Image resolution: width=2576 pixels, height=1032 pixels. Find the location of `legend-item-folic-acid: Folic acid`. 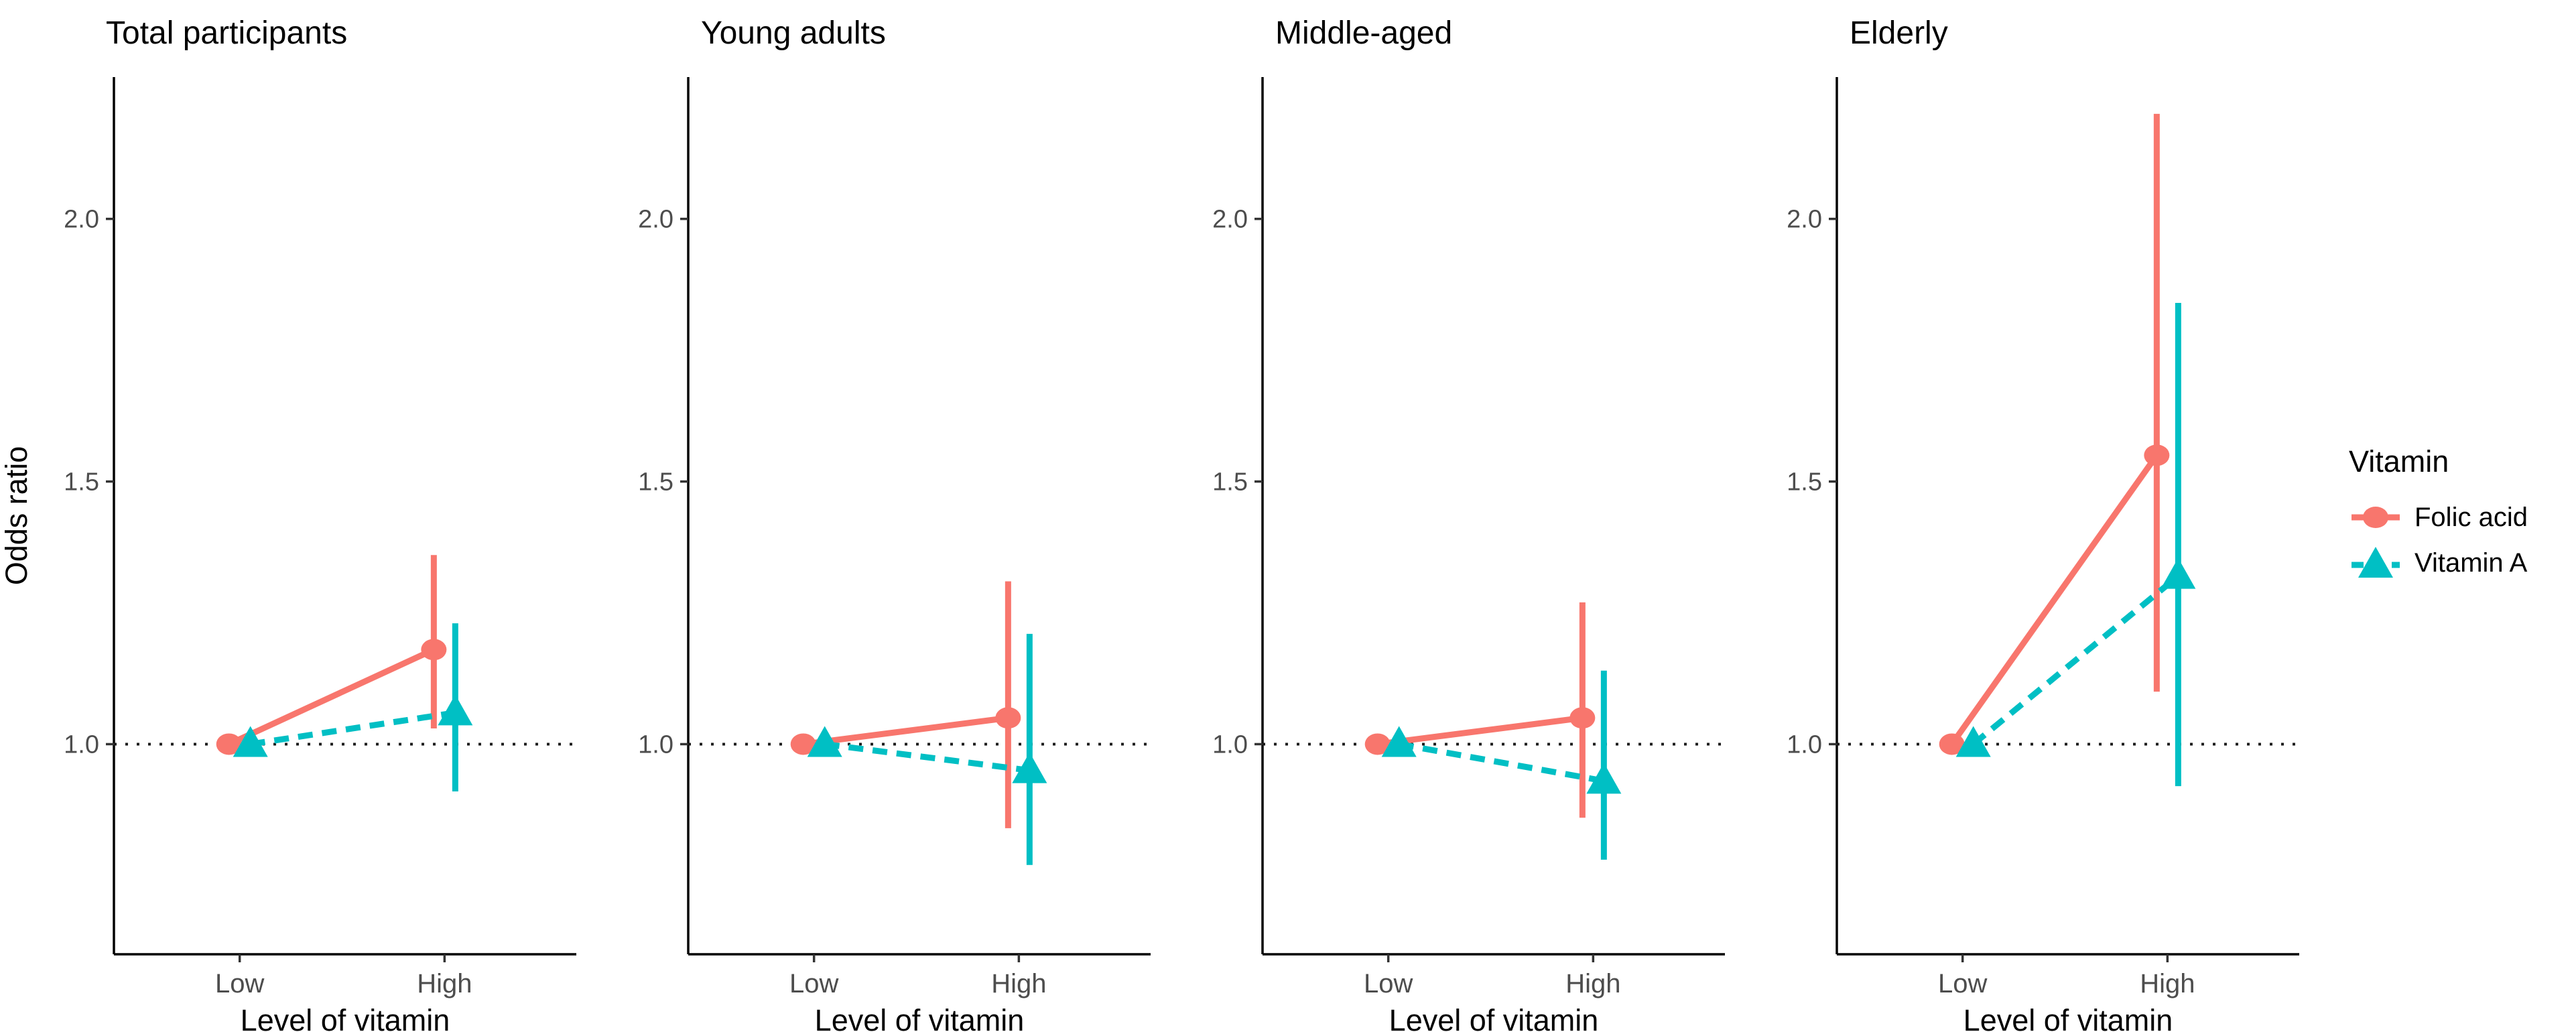

legend-item-folic-acid: Folic acid is located at coordinates (2462, 517).